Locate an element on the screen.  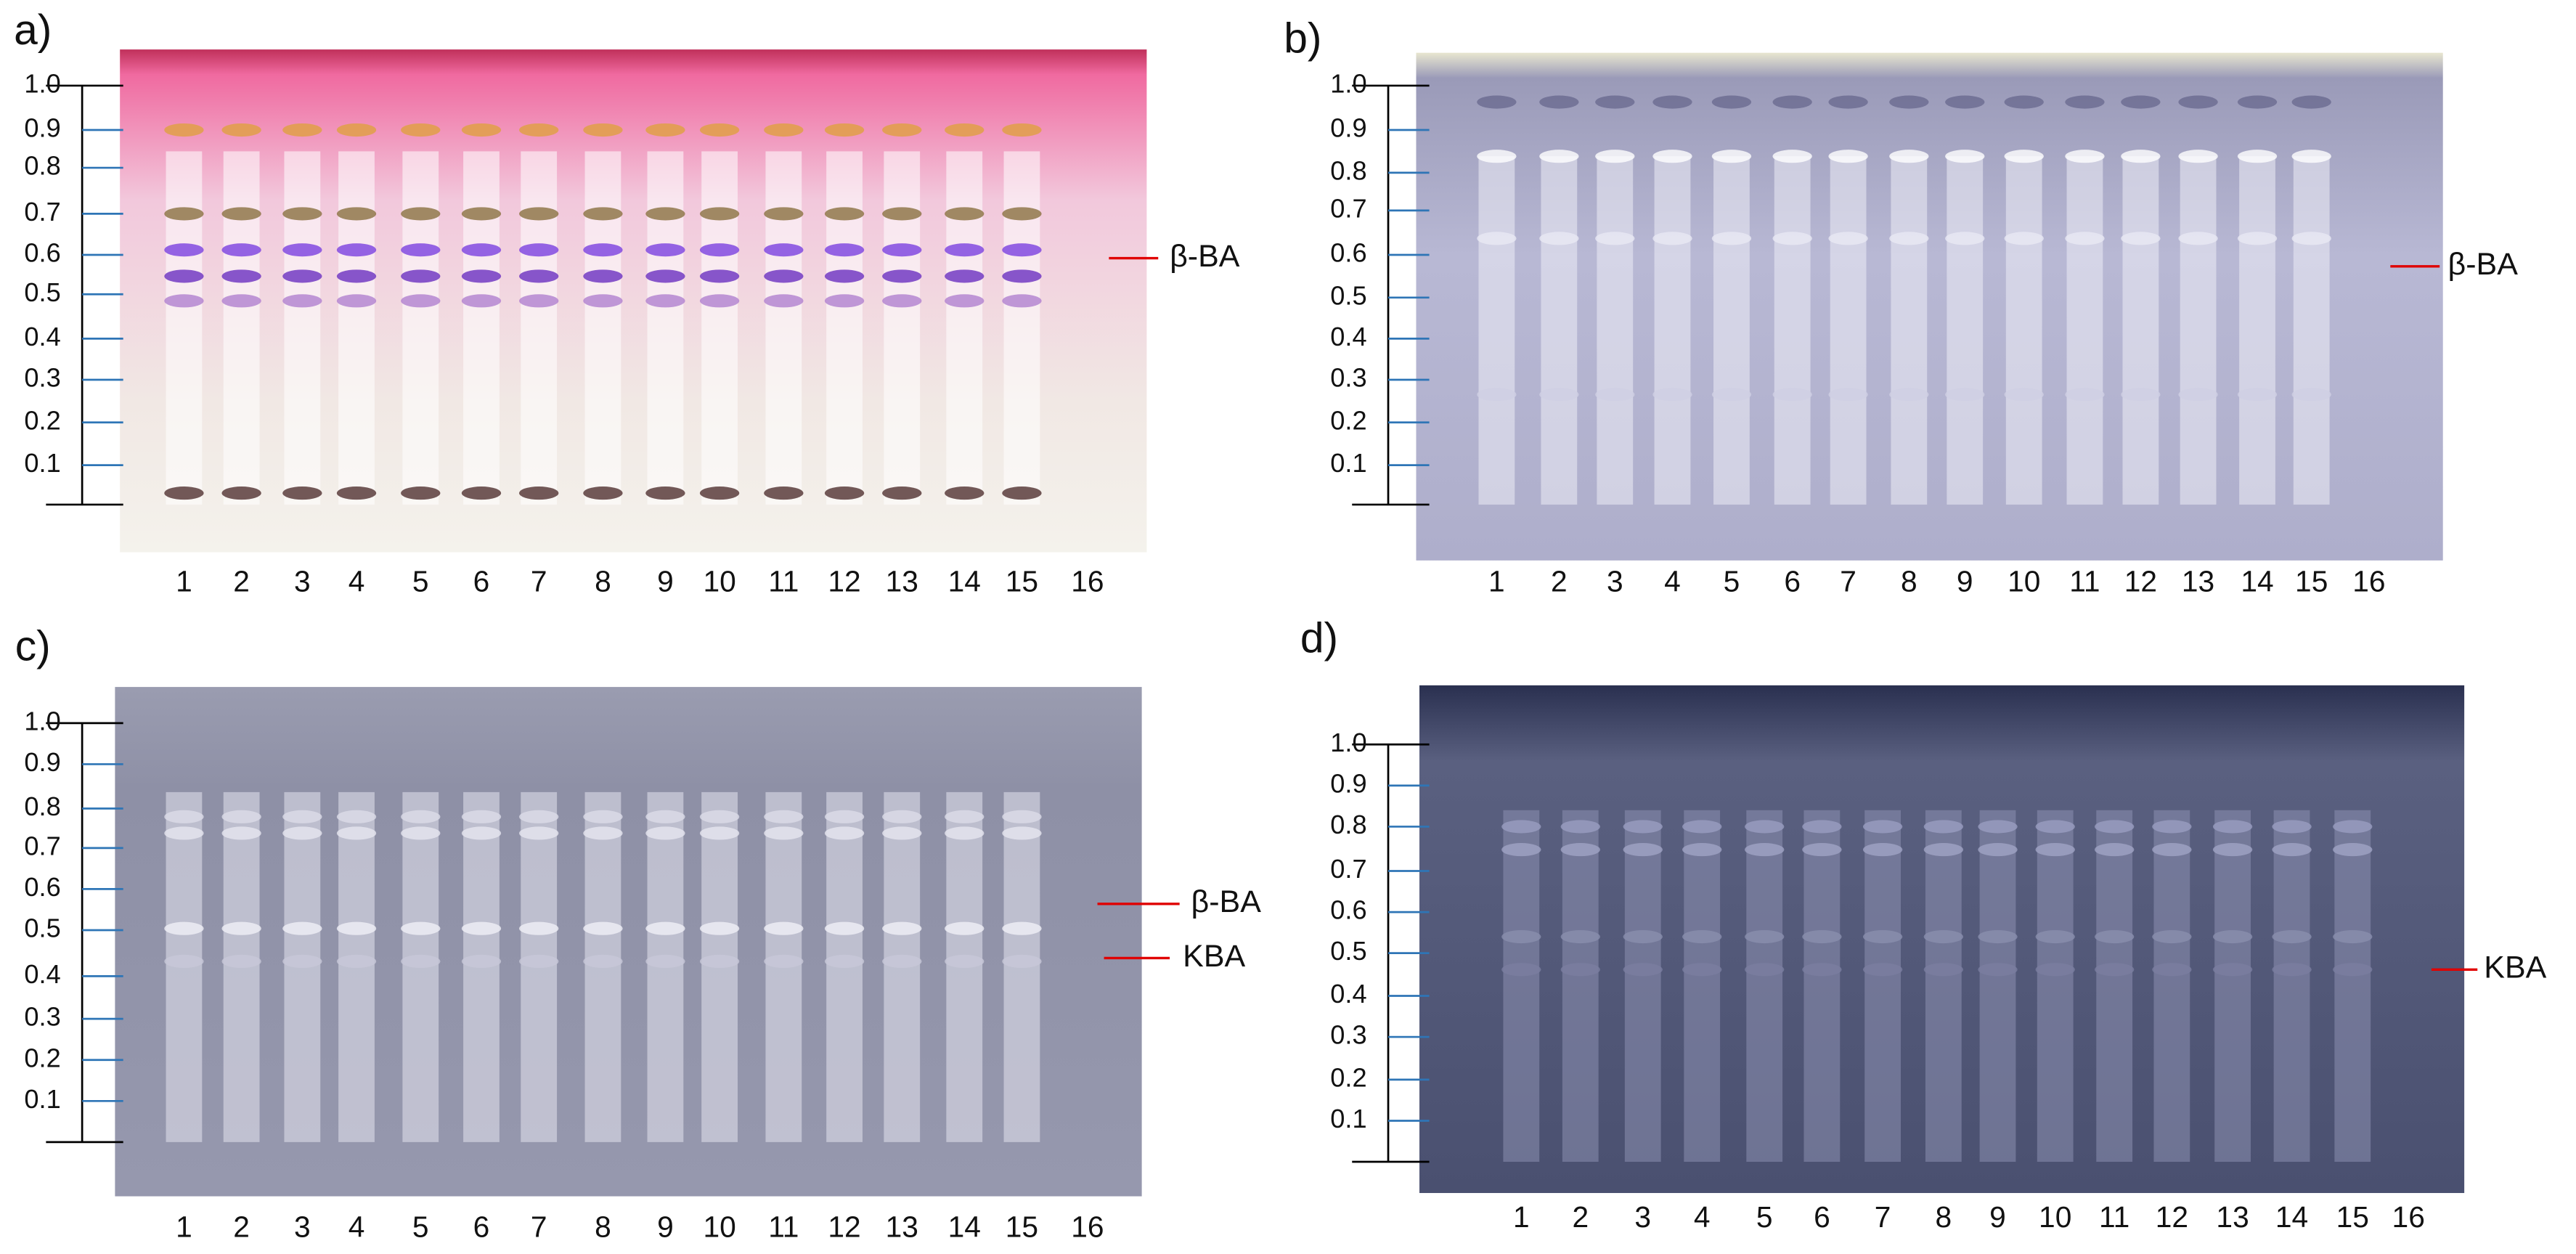
lane-label: 12 is located at coordinates (844, 581).